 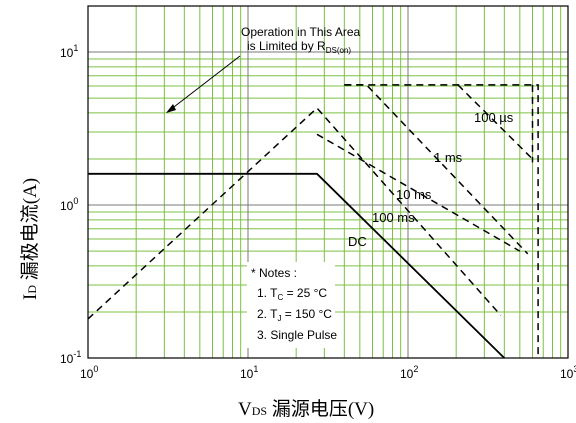 What do you see at coordinates (267, 314) in the screenshot?
I see `note-2-pre: 2. T` at bounding box center [267, 314].